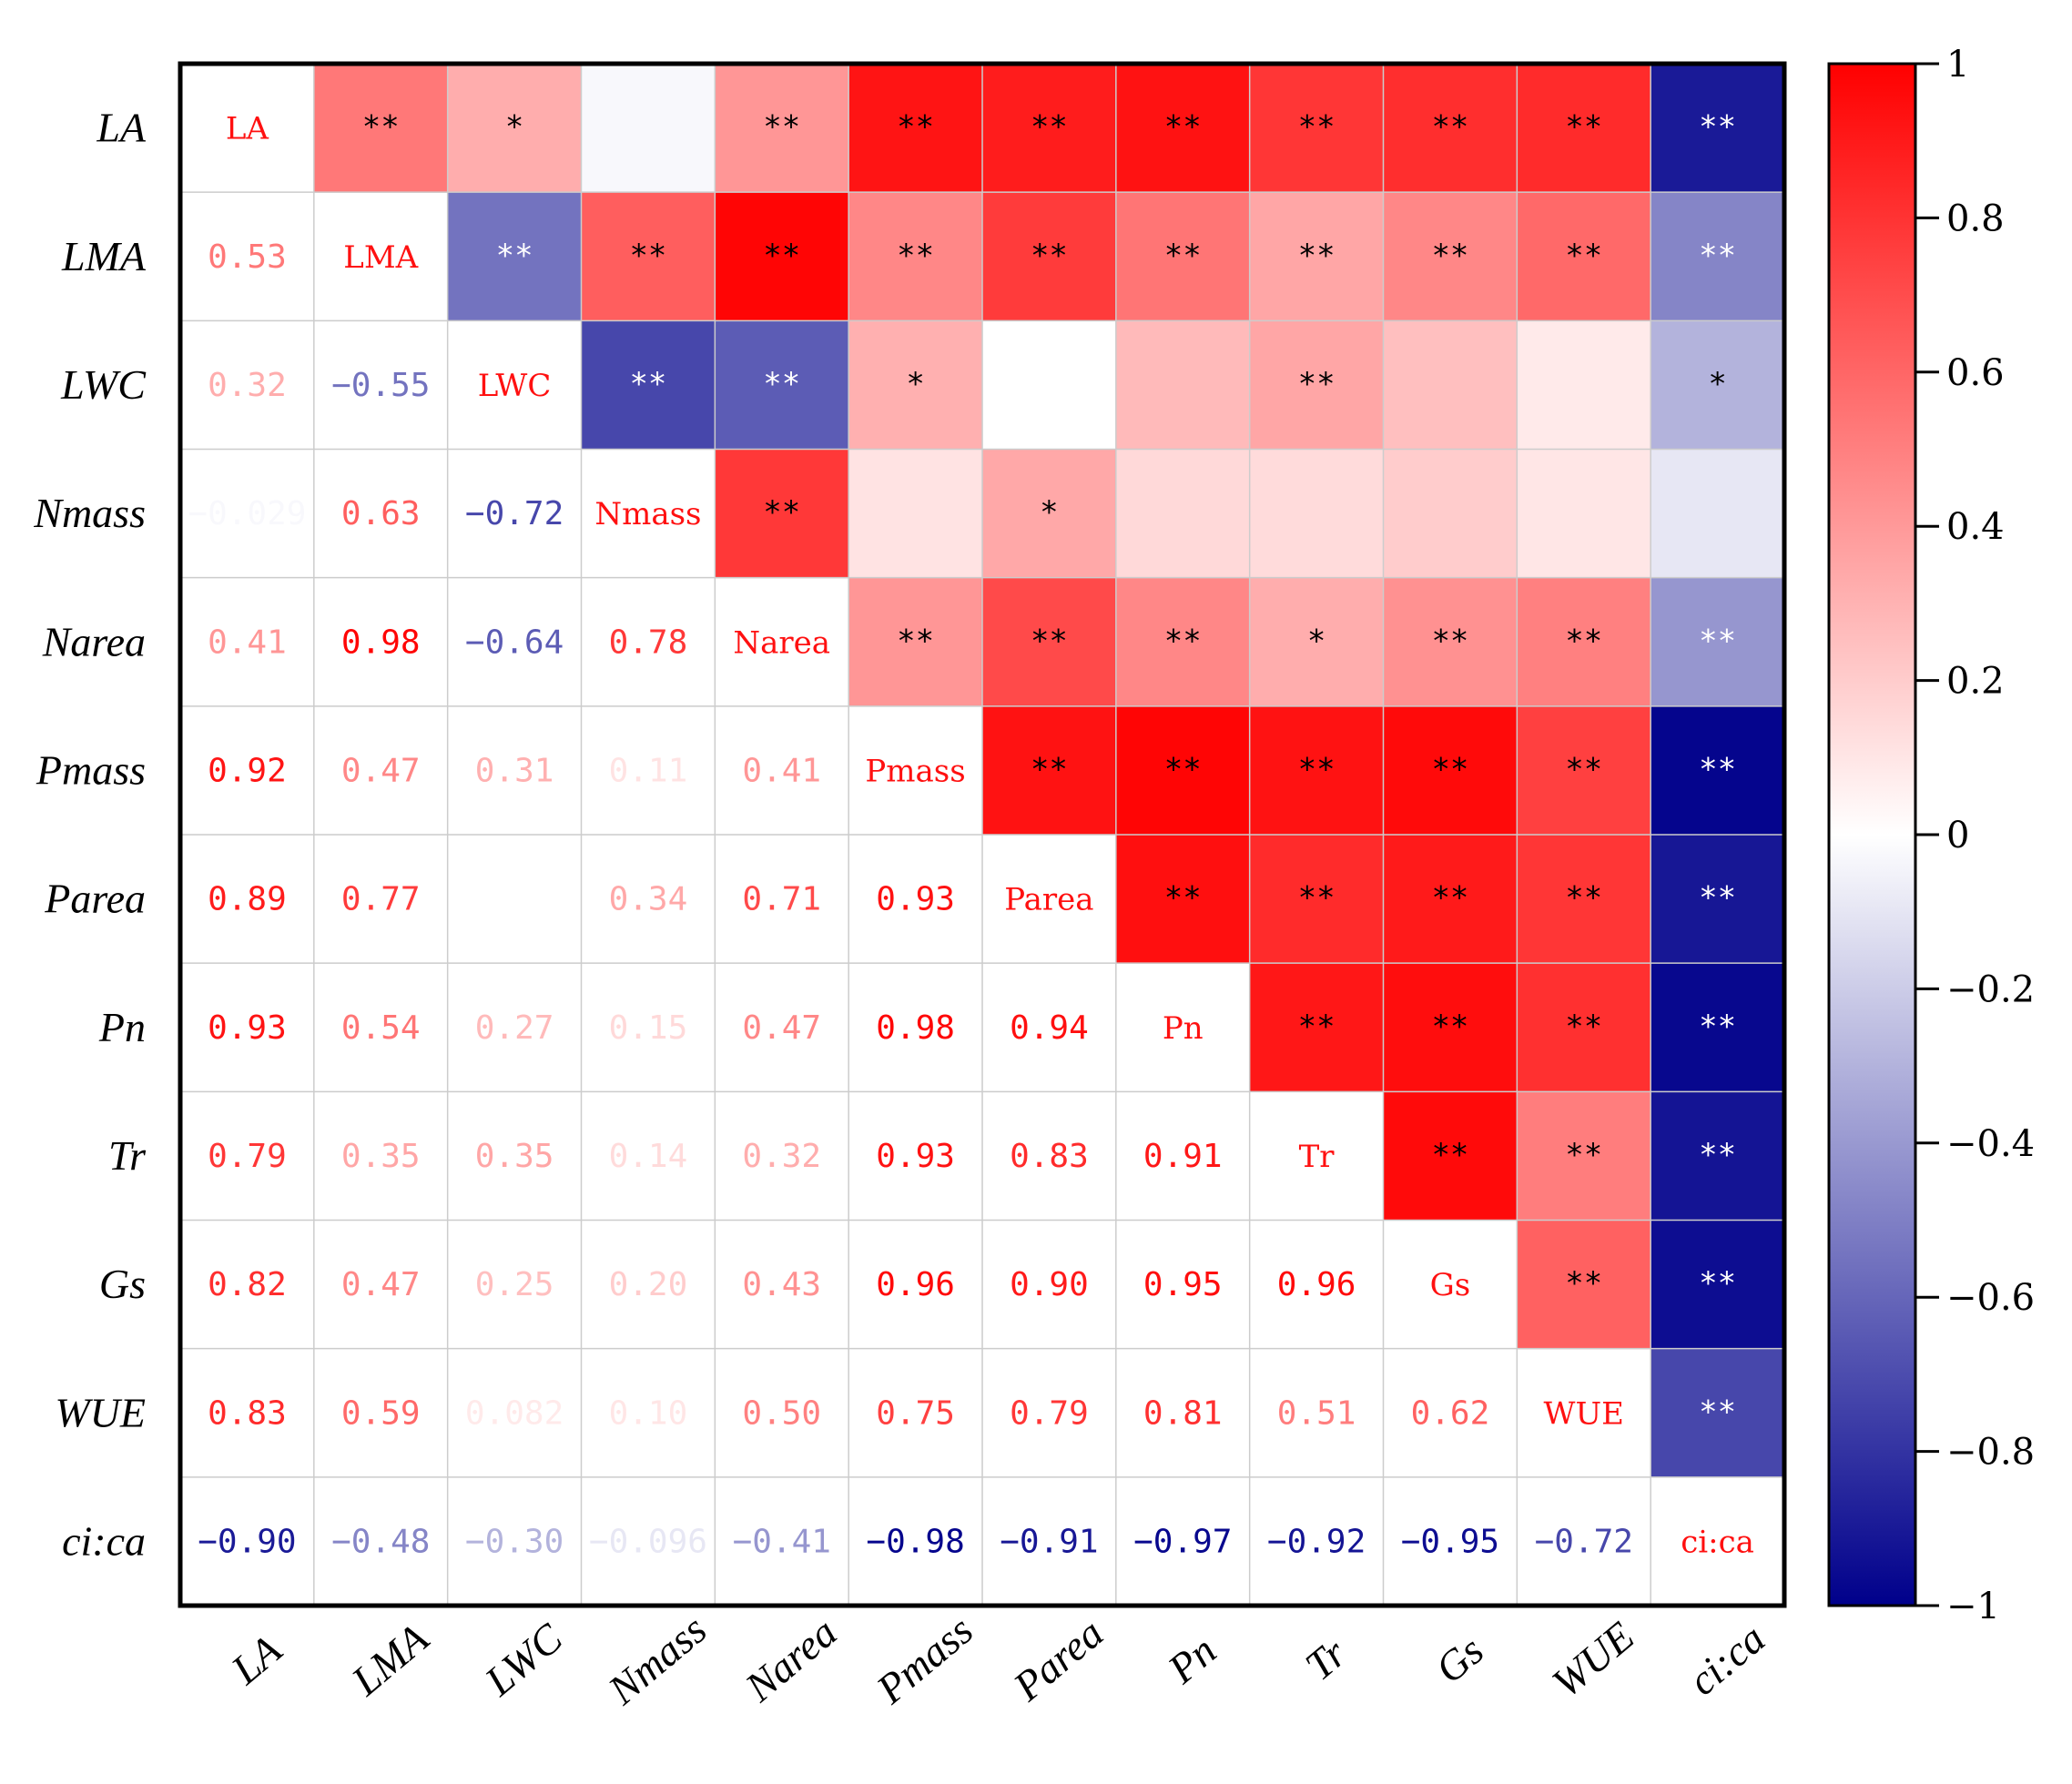  Describe the element at coordinates (1584, 129) in the screenshot. I see `heatmap-cell-LA-WUE` at that location.